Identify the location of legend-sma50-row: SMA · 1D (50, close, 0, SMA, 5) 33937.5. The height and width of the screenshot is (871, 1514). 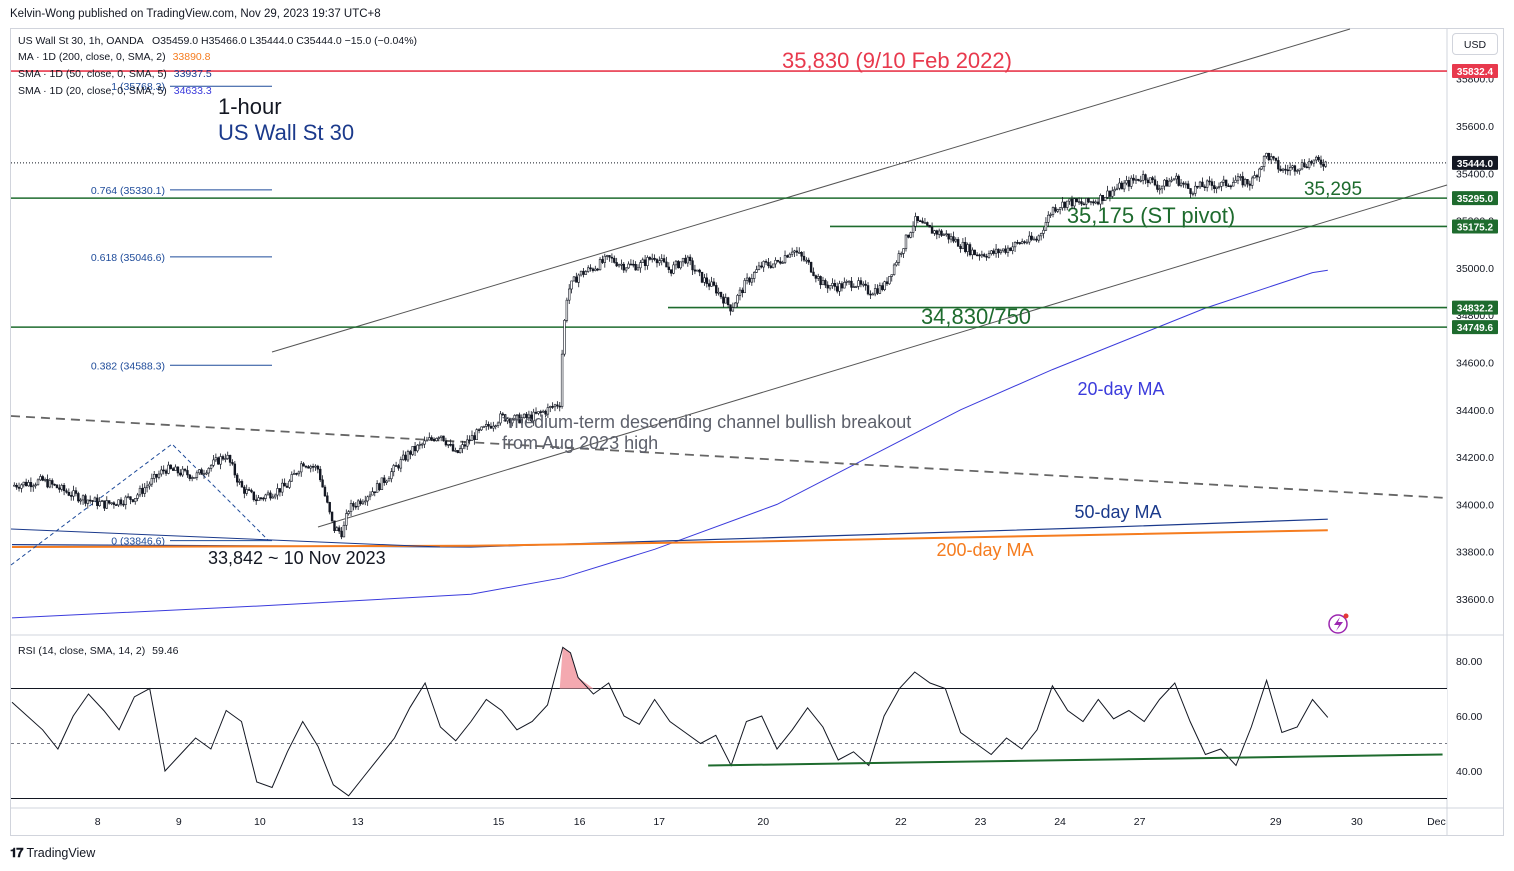
(115, 74).